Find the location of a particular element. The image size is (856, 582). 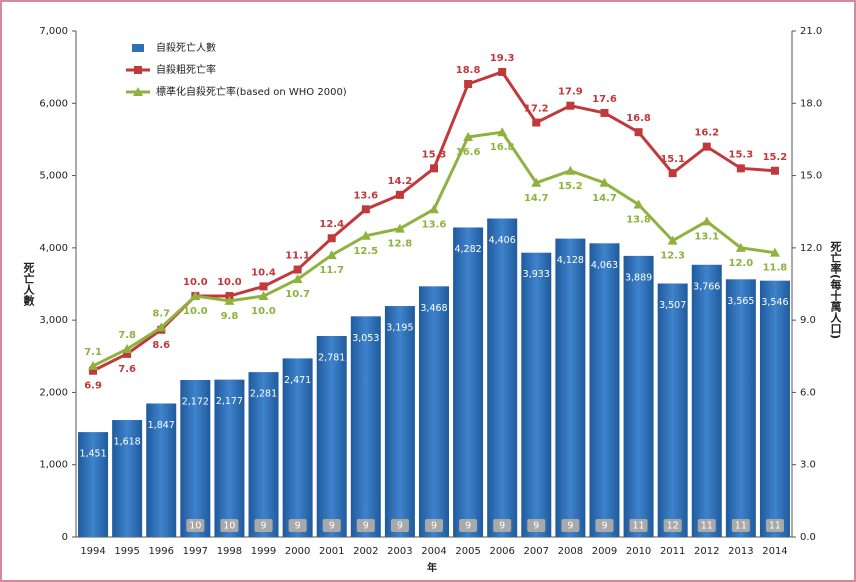

x-tick-label: 2009 is located at coordinates (604, 551).